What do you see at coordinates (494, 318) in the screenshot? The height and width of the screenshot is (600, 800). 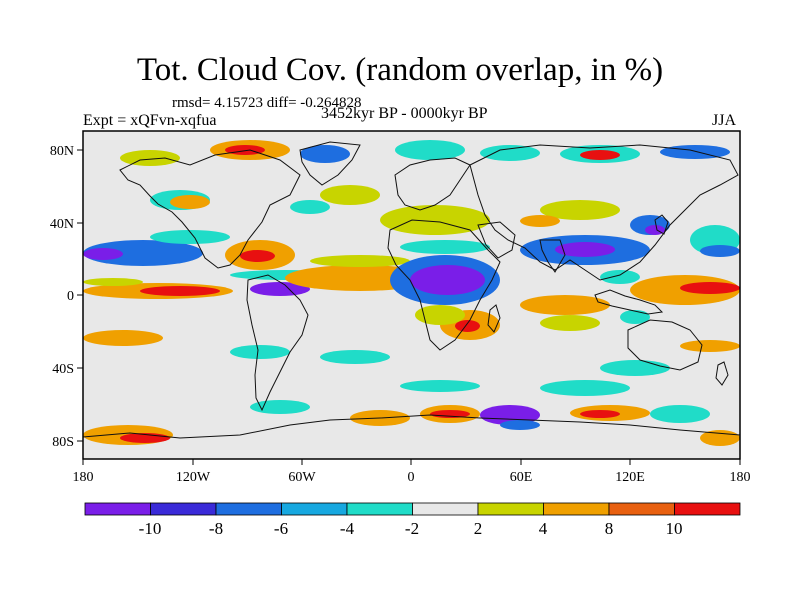 I see `coastline-madagascar` at bounding box center [494, 318].